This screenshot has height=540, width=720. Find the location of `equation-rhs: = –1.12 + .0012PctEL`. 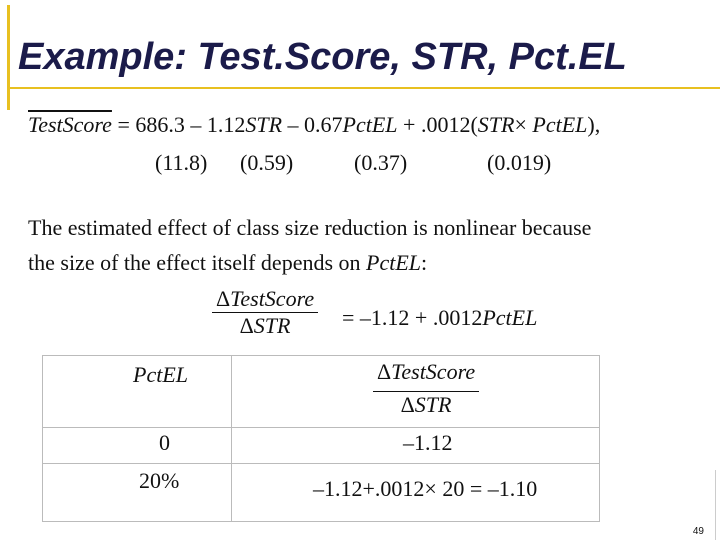

equation-rhs: = –1.12 + .0012PctEL is located at coordinates (439, 318).